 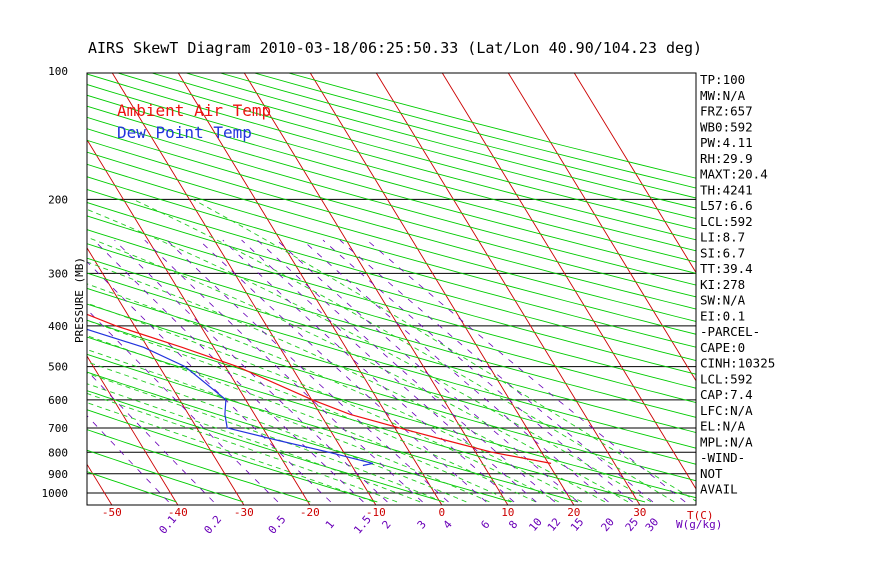 I want to click on stat-item: AVAIL, so click(x=719, y=489).